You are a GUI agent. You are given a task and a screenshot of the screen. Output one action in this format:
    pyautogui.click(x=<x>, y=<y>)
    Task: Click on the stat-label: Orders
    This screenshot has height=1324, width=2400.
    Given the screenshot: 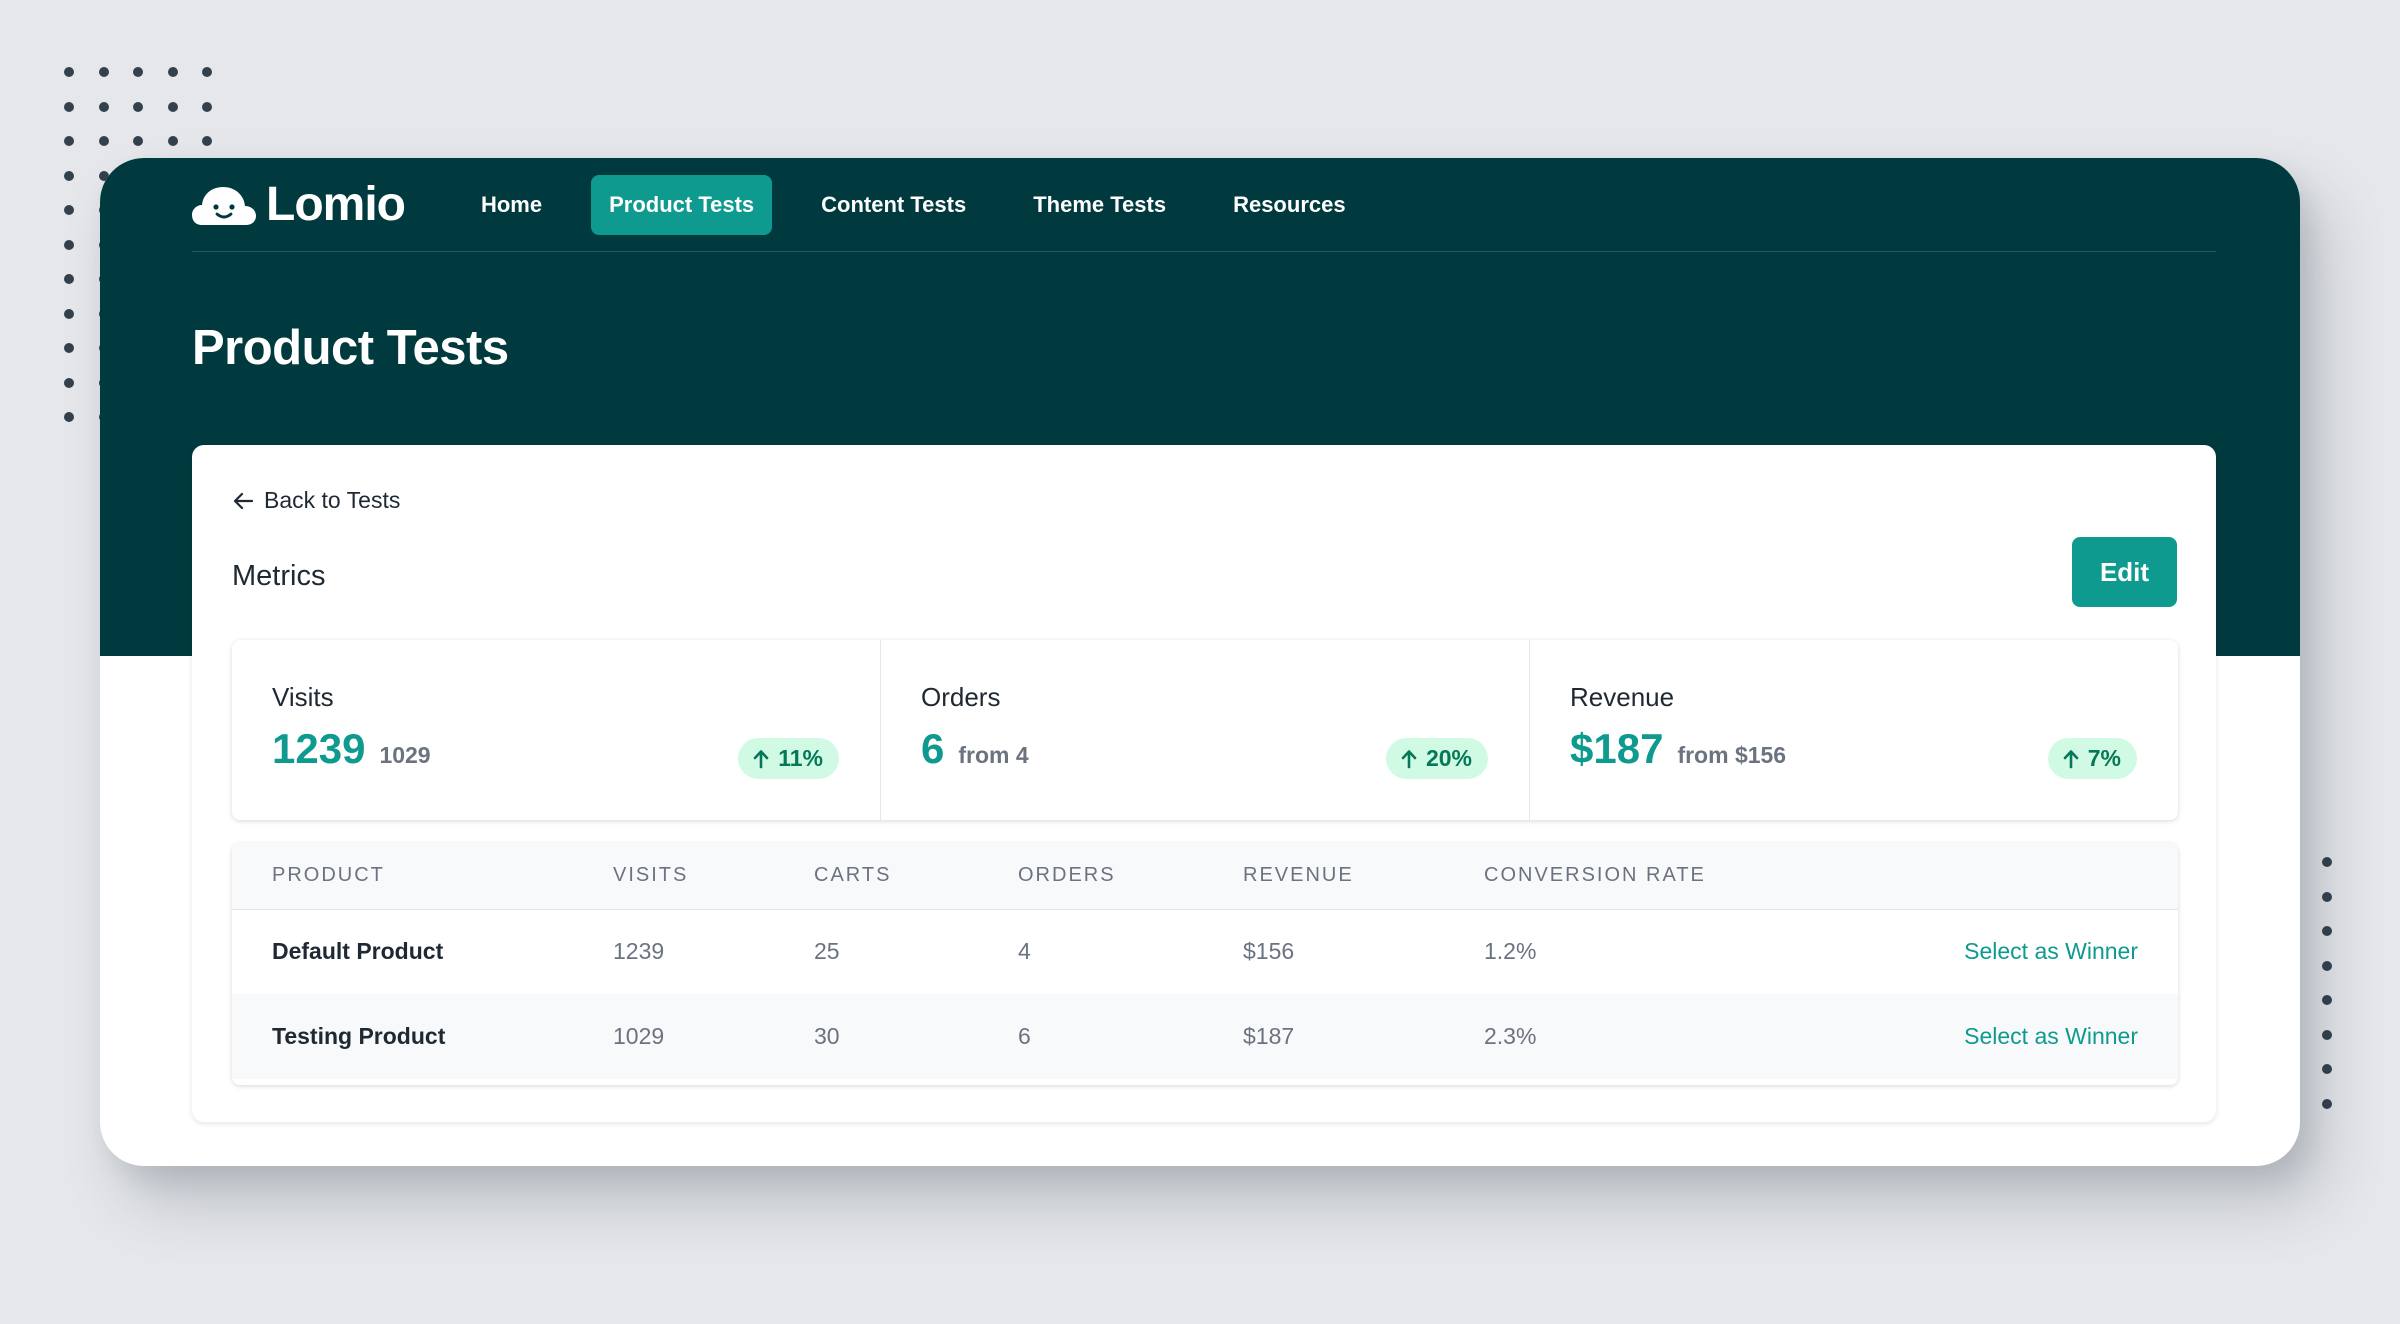 What is the action you would take?
    pyautogui.click(x=961, y=697)
    